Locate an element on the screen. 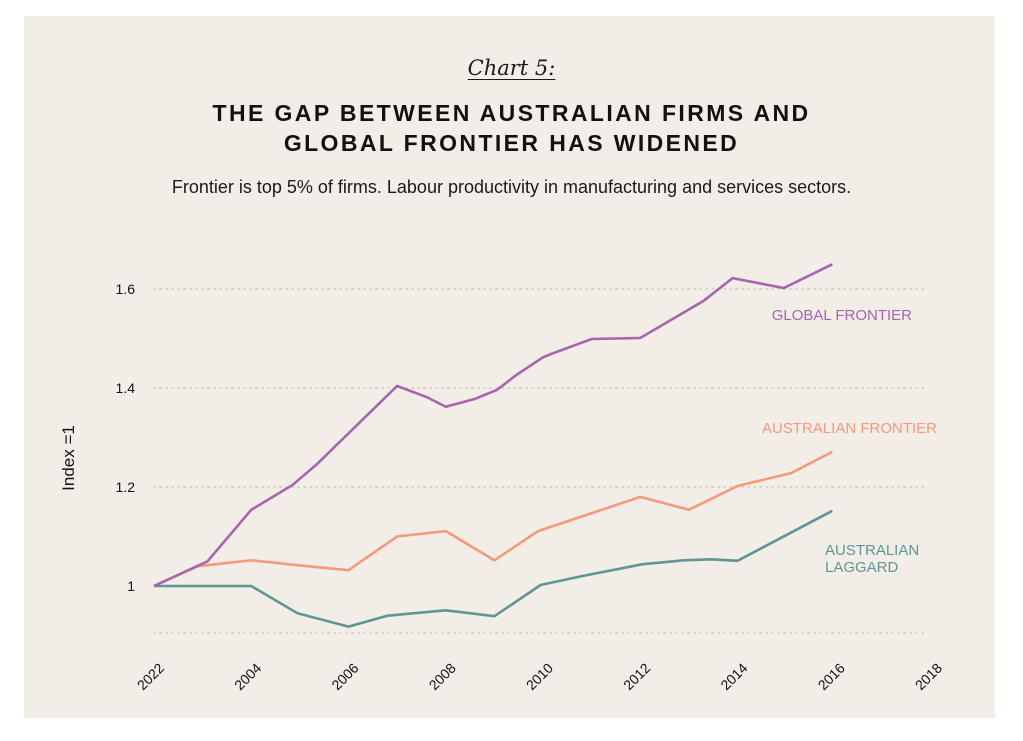 The width and height of the screenshot is (1023, 741). y-tick-label: 1 is located at coordinates (131, 586).